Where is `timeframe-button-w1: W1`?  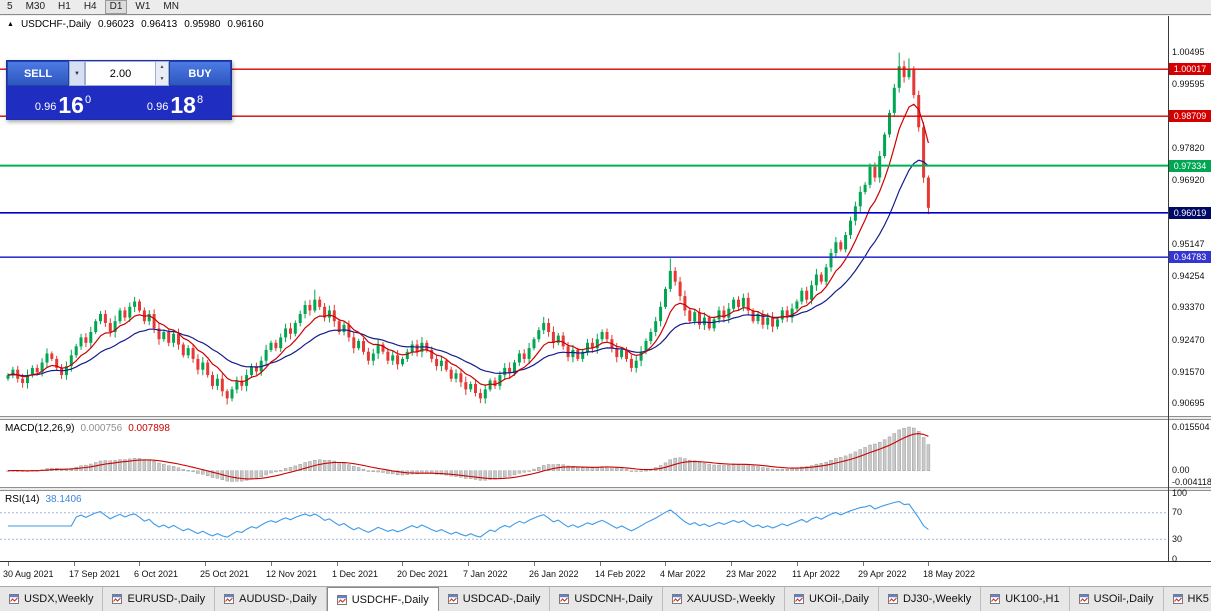
timeframe-button-w1: W1 is located at coordinates (143, 6).